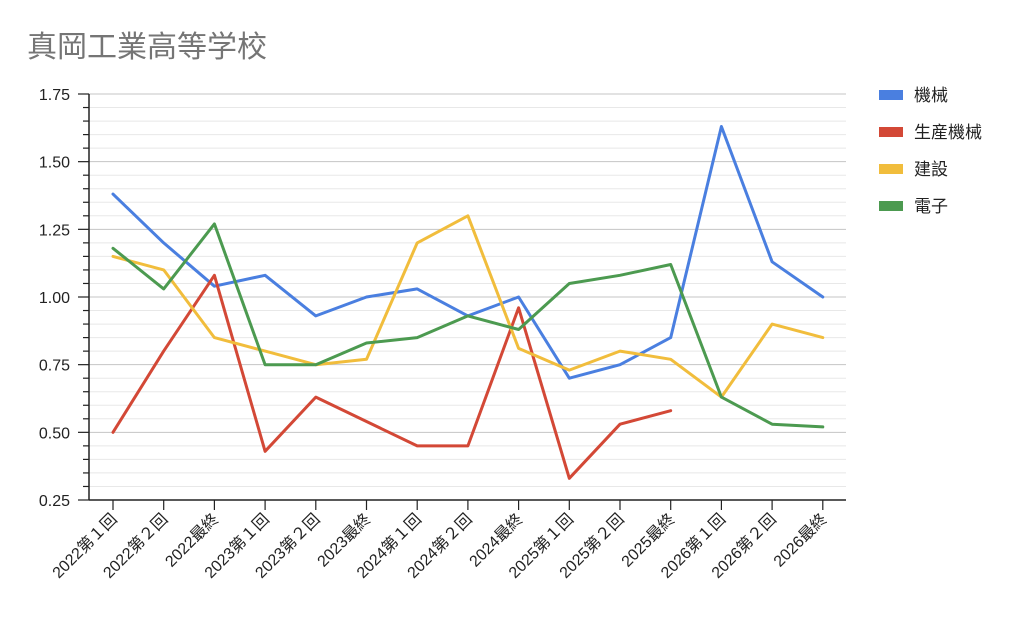 This screenshot has width=1024, height=628. I want to click on y-axis-tick-labels: 0.25 0.50 0.75 1.00 1.25 1.50 1.75, so click(54, 298).